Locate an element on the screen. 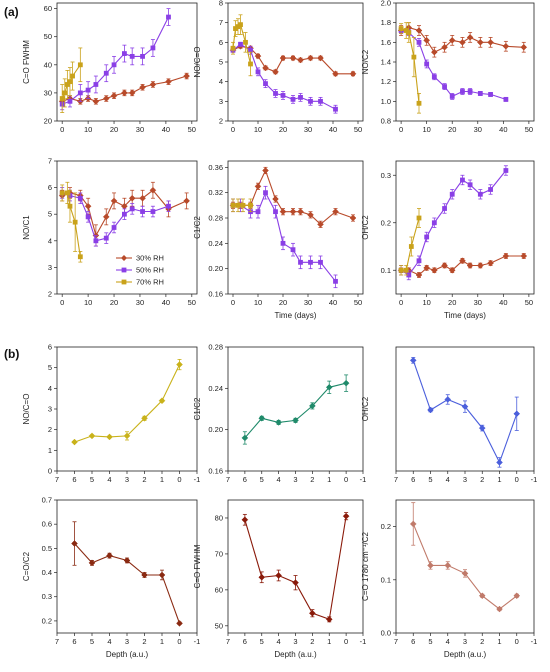  y-tick-label: 80 is located at coordinates (219, 517).